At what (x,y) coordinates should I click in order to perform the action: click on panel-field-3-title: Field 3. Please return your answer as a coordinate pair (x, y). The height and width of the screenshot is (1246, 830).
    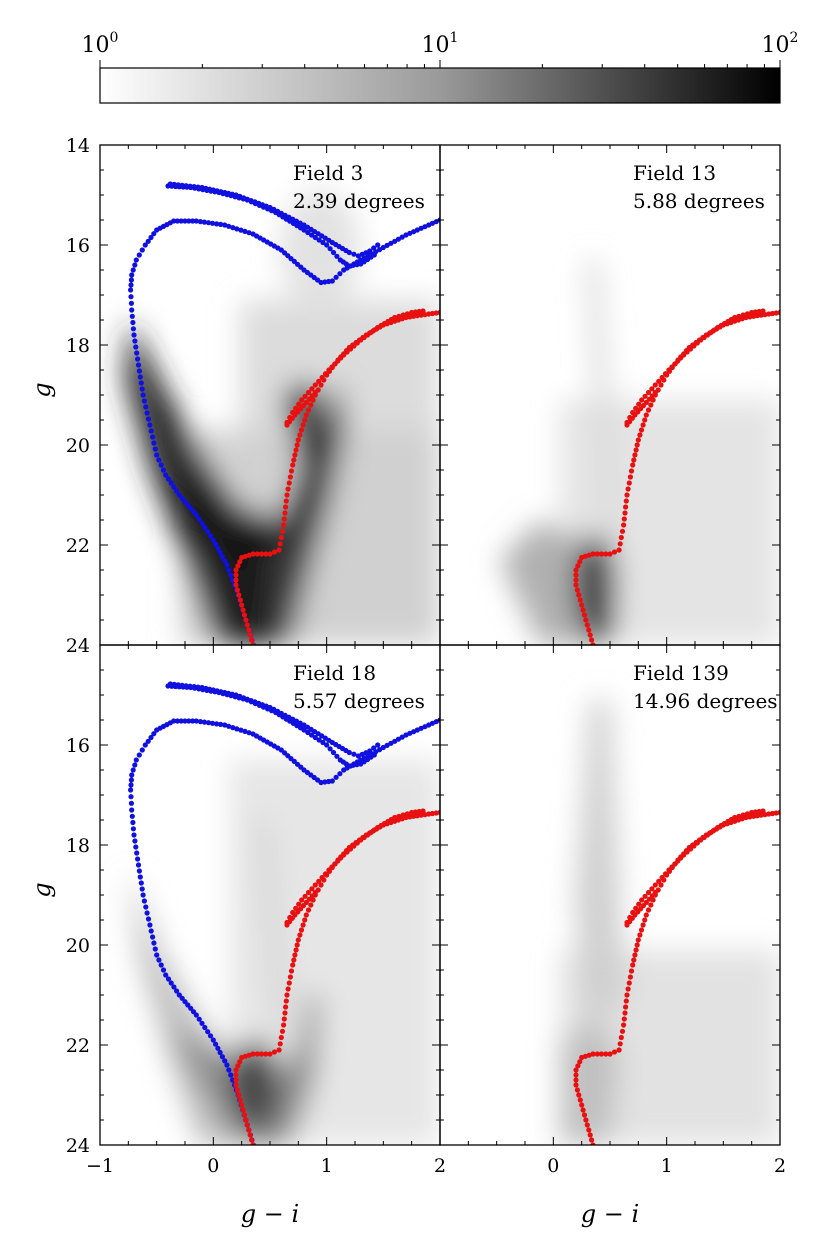
    Looking at the image, I should click on (328, 173).